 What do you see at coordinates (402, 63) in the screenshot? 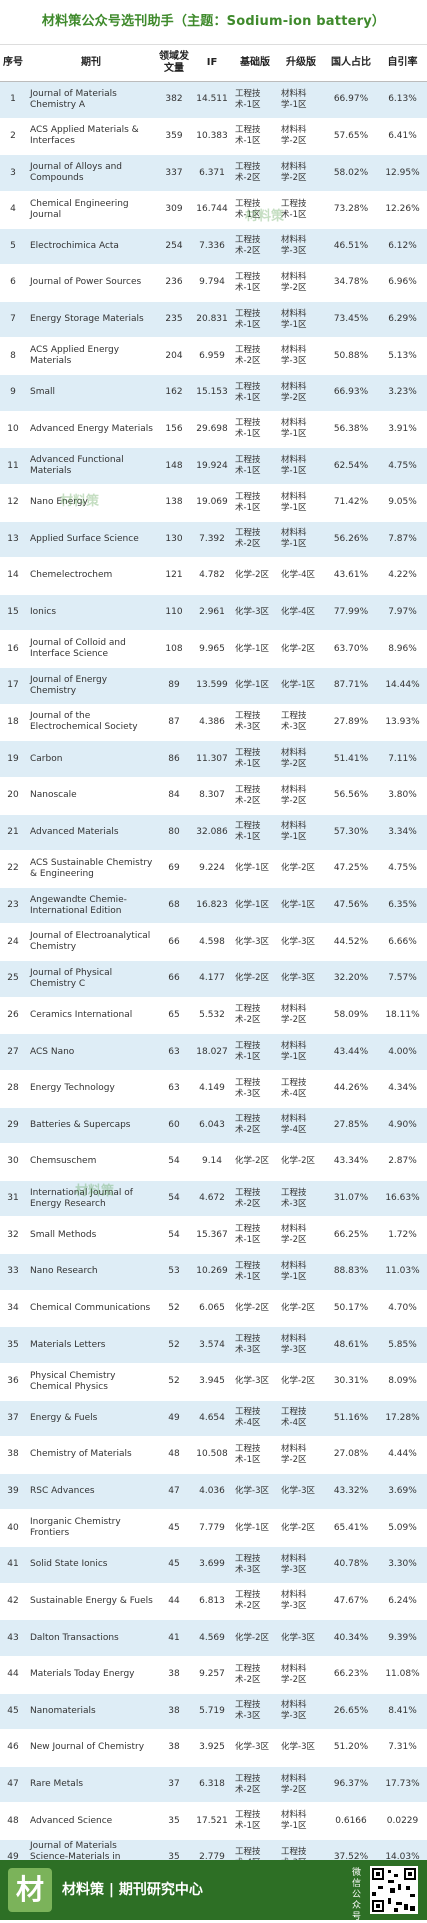
I see `header-self-citation: 自引率` at bounding box center [402, 63].